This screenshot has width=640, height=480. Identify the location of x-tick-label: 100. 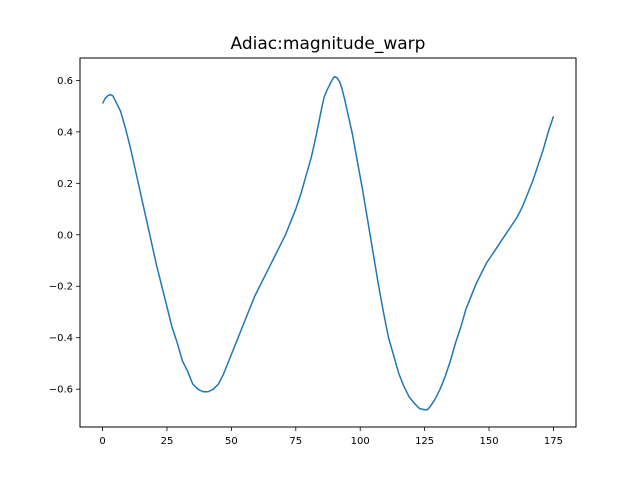
(360, 441).